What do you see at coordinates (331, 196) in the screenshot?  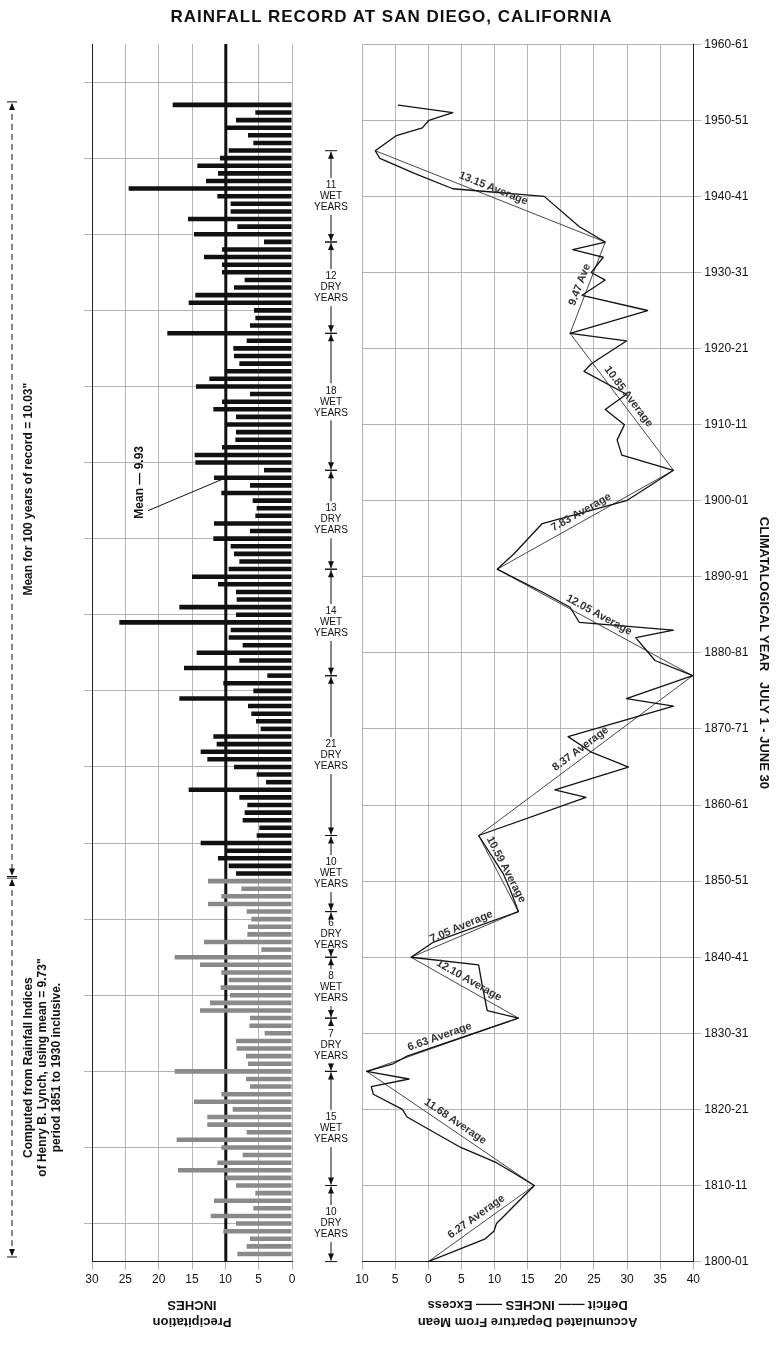 I see `text: 11 WET YEARS` at bounding box center [331, 196].